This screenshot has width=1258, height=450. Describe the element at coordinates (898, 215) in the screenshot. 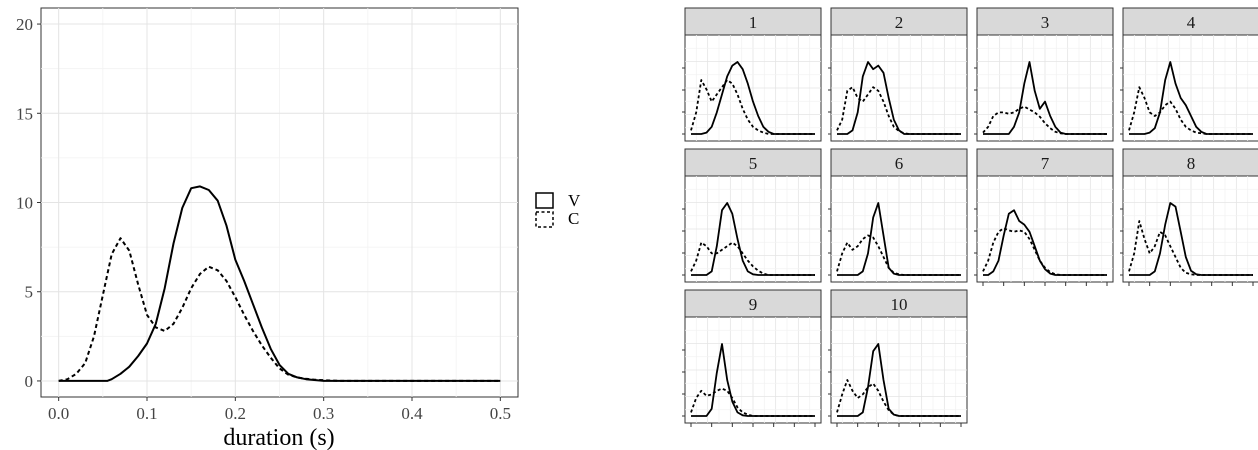

I see `facet-panel: 6` at that location.